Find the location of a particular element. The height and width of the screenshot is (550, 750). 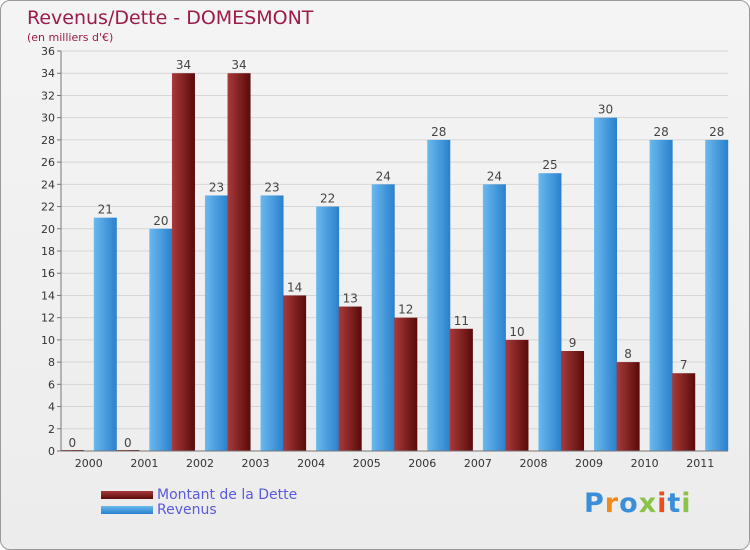

revenue-value-label-2009: 30 is located at coordinates (605, 110).